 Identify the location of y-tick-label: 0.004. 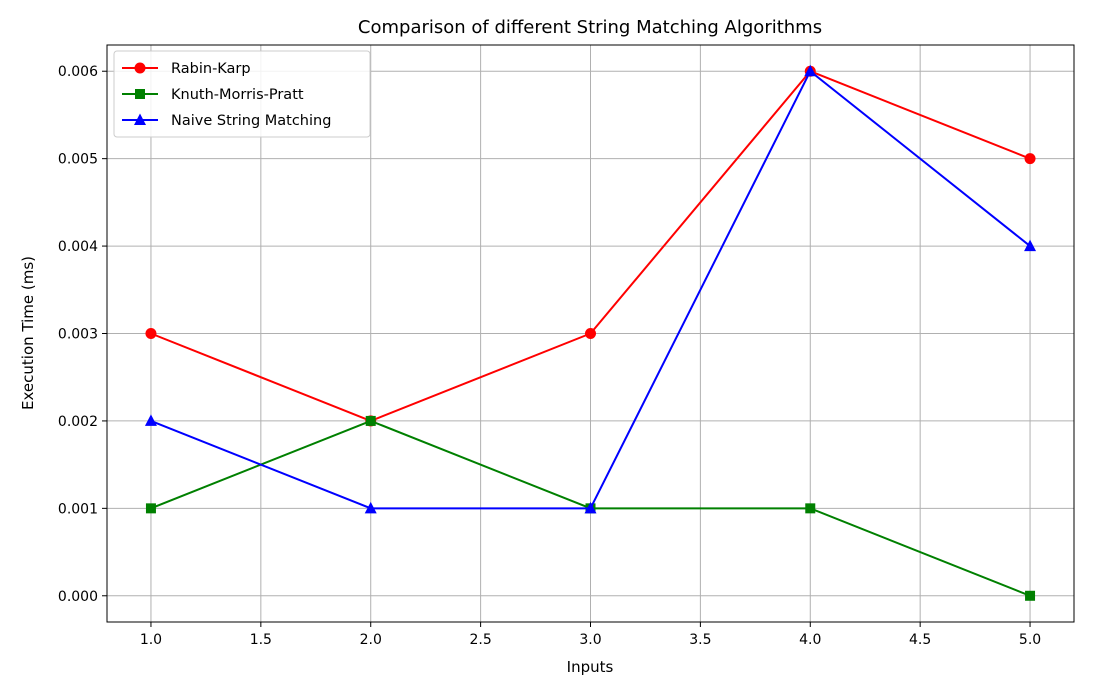
(78, 247).